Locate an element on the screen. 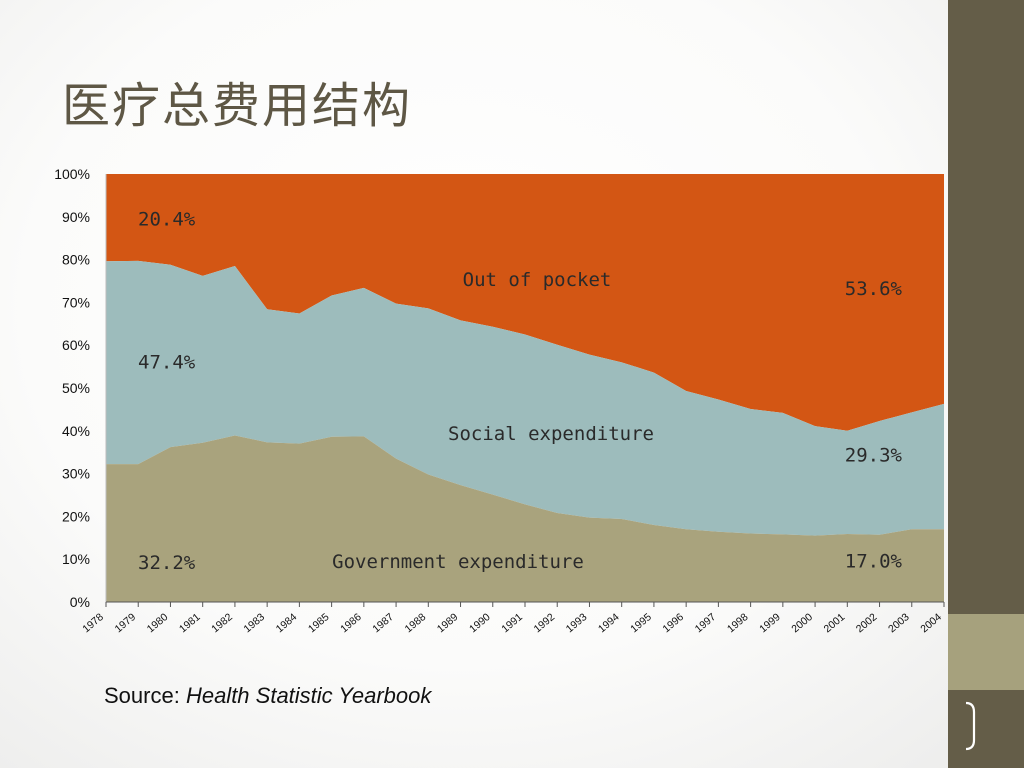 The image size is (1024, 768). x-tick-label: 1982 is located at coordinates (222, 623).